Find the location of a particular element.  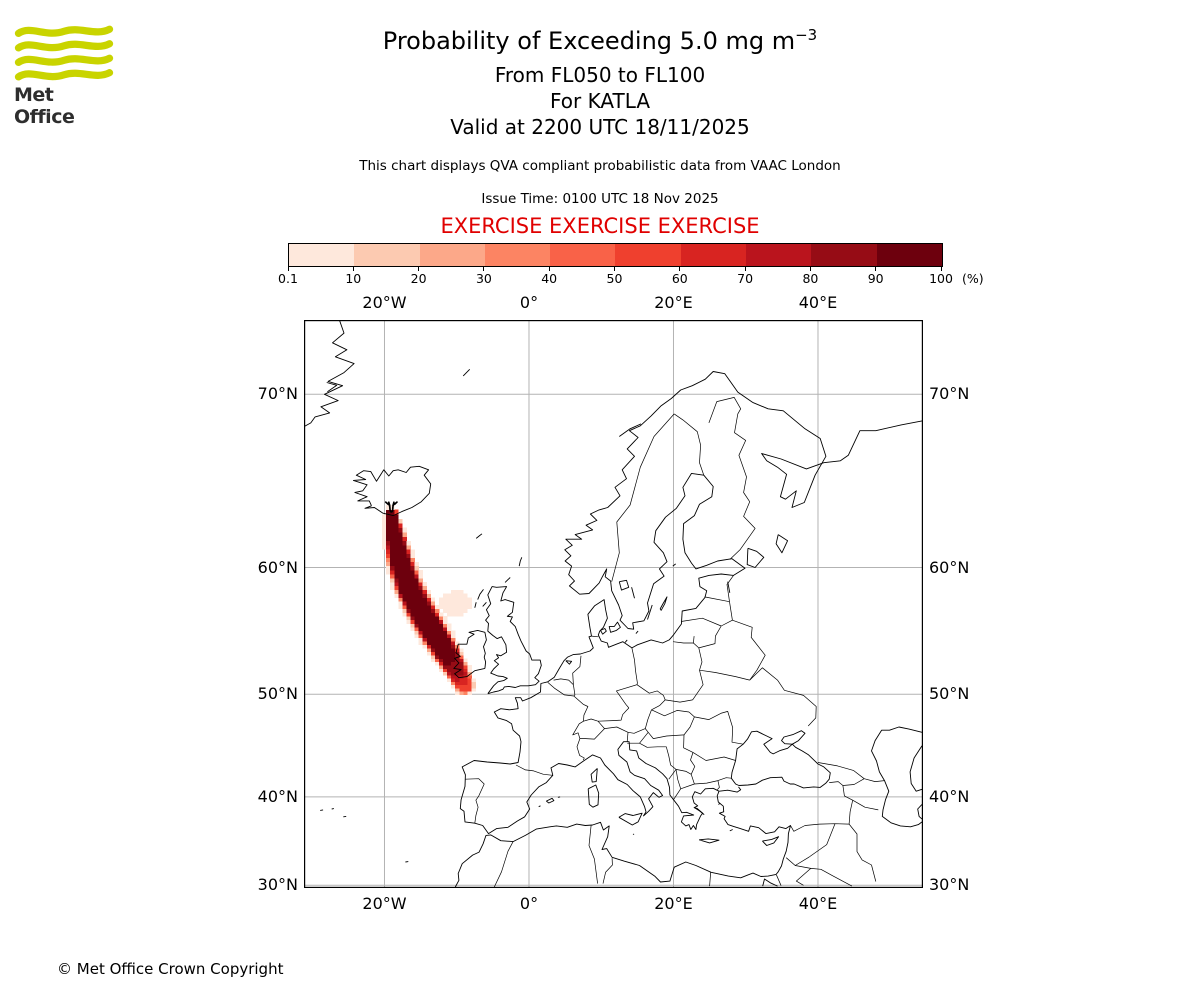

colorbar-tick-label: 40 is located at coordinates (549, 278).